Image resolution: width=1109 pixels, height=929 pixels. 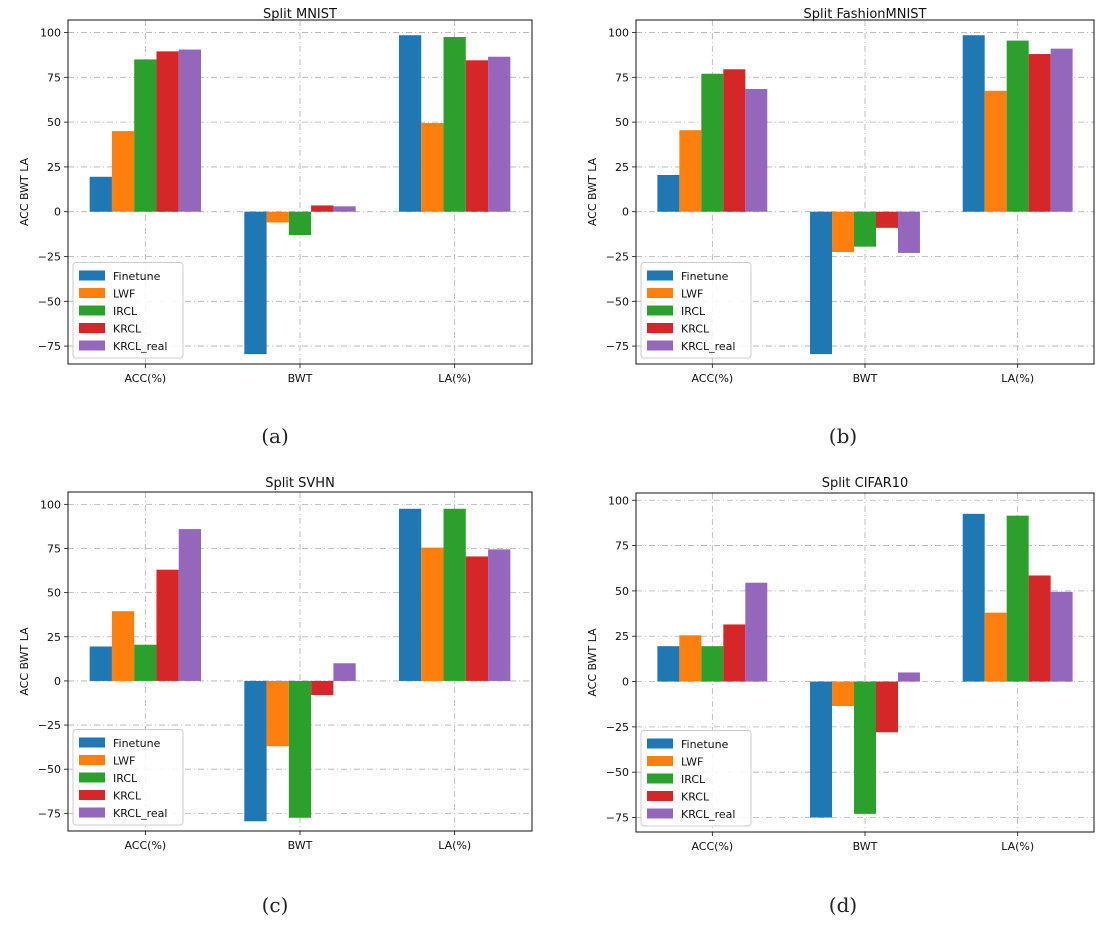 I want to click on panel-caption-c: (c), so click(x=275, y=905).